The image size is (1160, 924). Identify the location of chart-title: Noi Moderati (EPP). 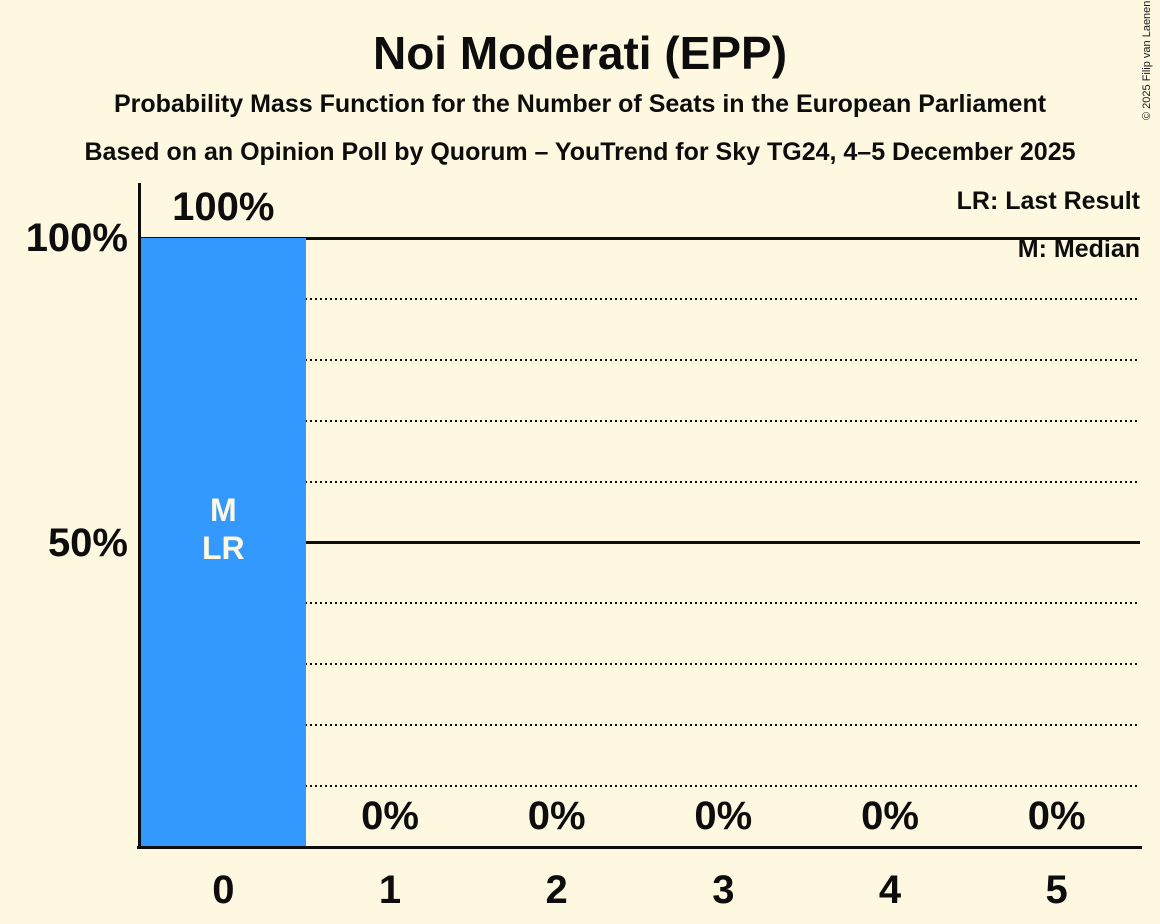
(580, 53).